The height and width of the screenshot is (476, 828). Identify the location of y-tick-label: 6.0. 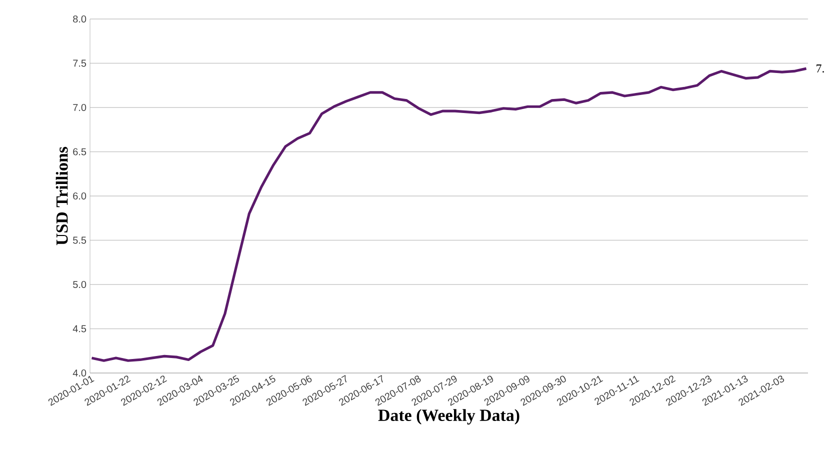
(79, 196).